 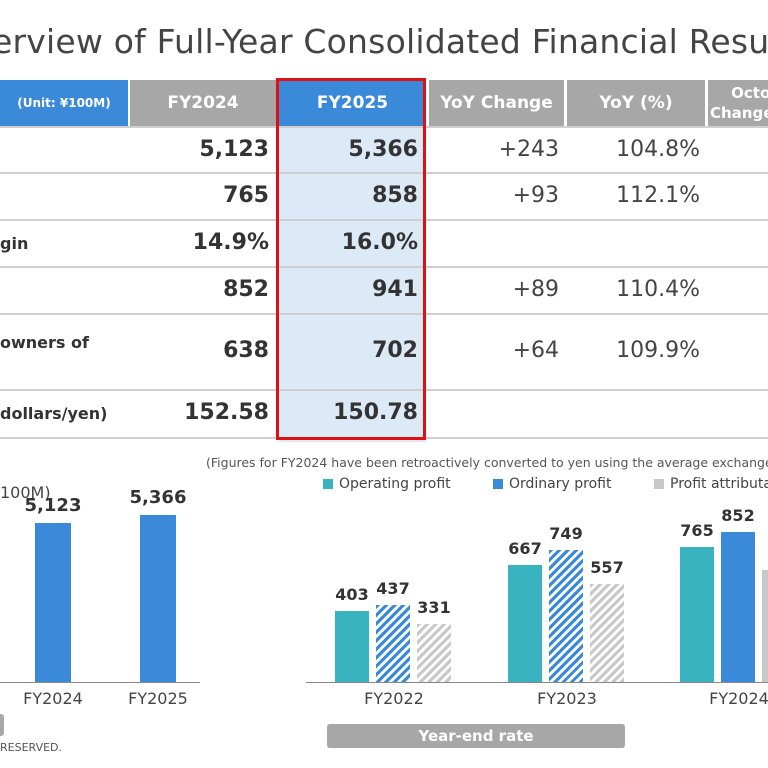 What do you see at coordinates (476, 736) in the screenshot?
I see `year-end-rate-label: Year-end rate` at bounding box center [476, 736].